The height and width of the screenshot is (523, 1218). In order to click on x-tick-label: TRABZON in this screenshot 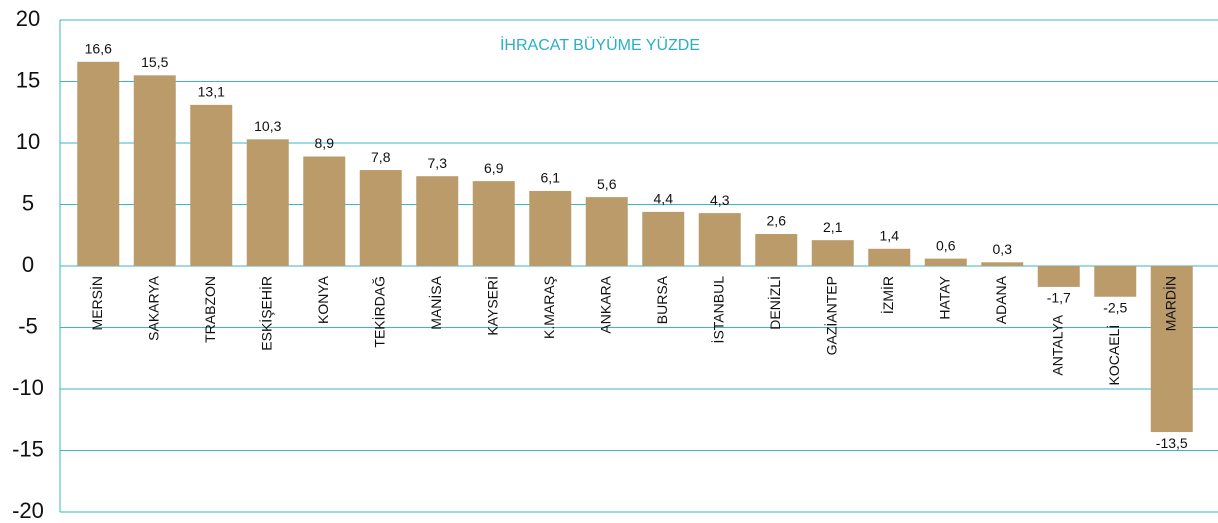, I will do `click(210, 309)`.